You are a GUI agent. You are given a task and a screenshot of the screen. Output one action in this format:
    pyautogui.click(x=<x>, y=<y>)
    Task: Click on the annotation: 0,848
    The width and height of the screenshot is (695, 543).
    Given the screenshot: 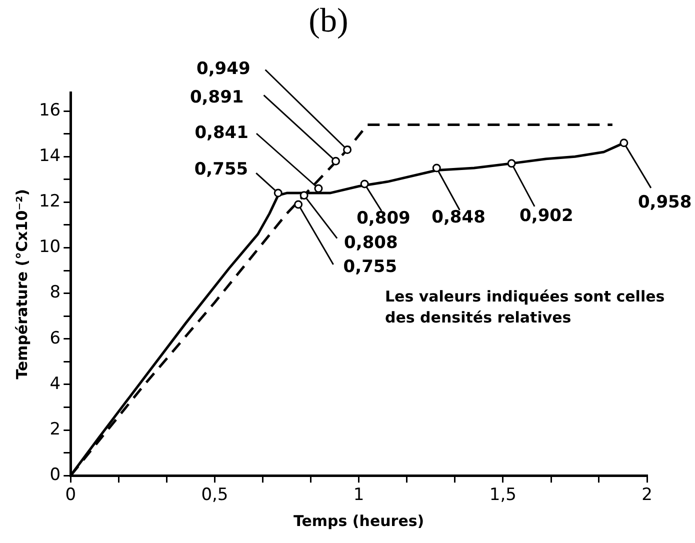 What is the action you would take?
    pyautogui.click(x=459, y=217)
    